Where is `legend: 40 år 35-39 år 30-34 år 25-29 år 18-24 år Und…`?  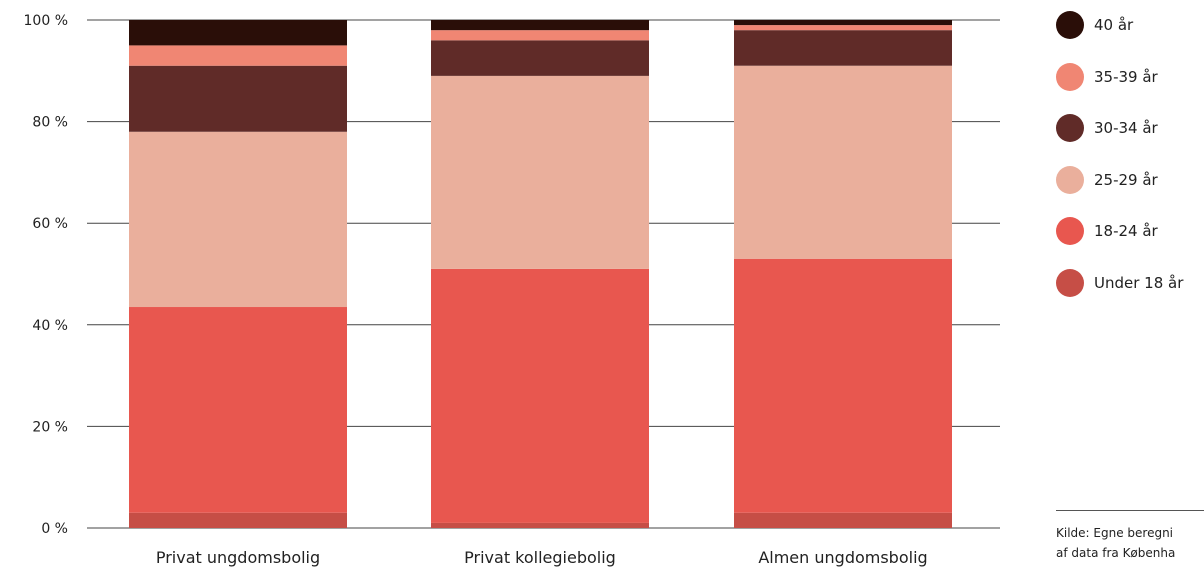 legend: 40 år 35-39 år 30-34 år 25-29 år 18-24 år Und… is located at coordinates (1119, 164).